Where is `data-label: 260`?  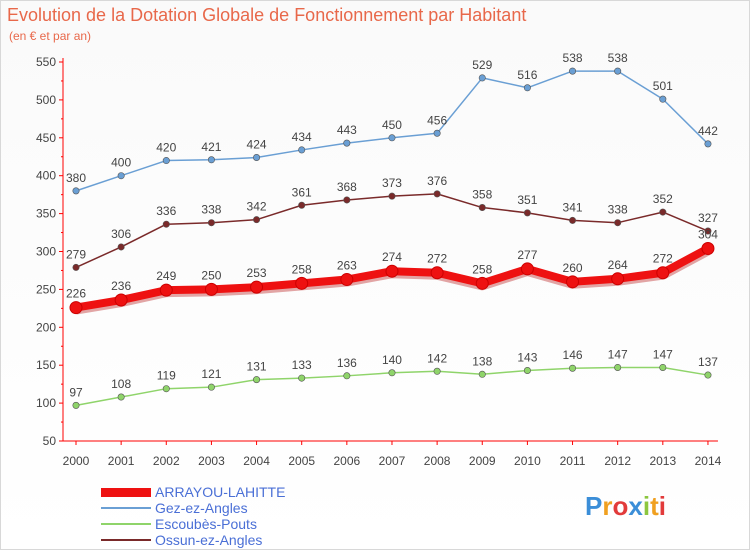 data-label: 260 is located at coordinates (573, 268).